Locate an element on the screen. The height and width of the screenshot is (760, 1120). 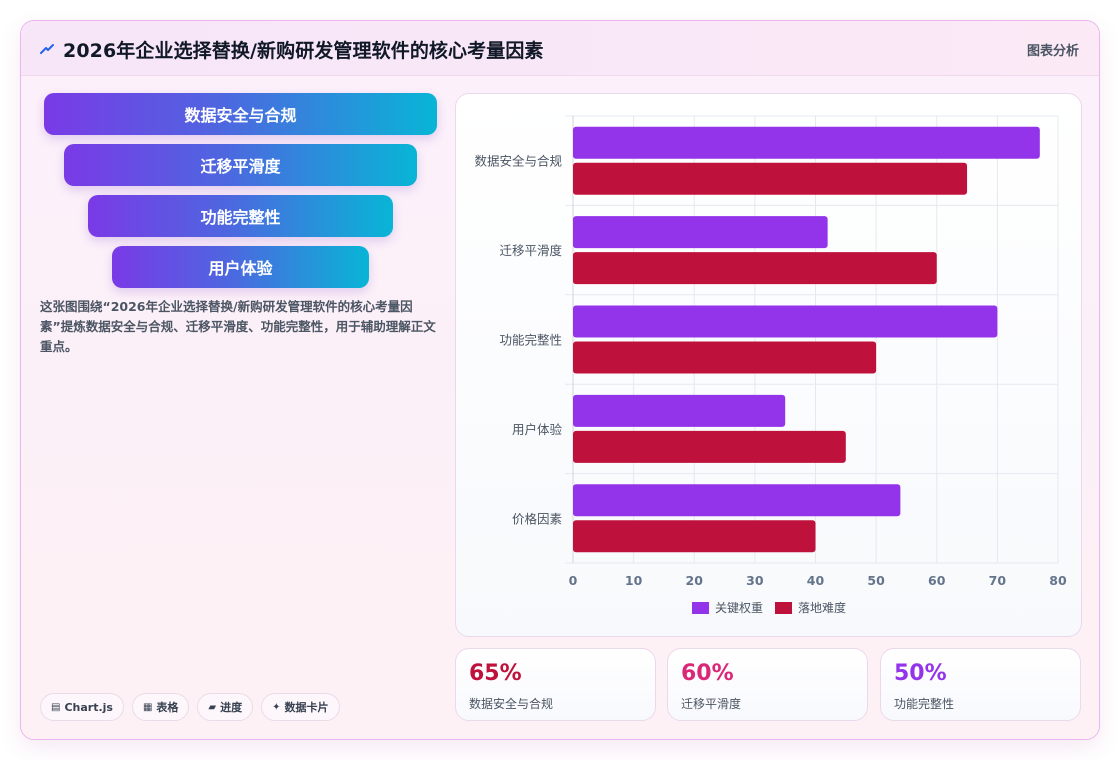
table-icon: ▦ is located at coordinates (147, 707).